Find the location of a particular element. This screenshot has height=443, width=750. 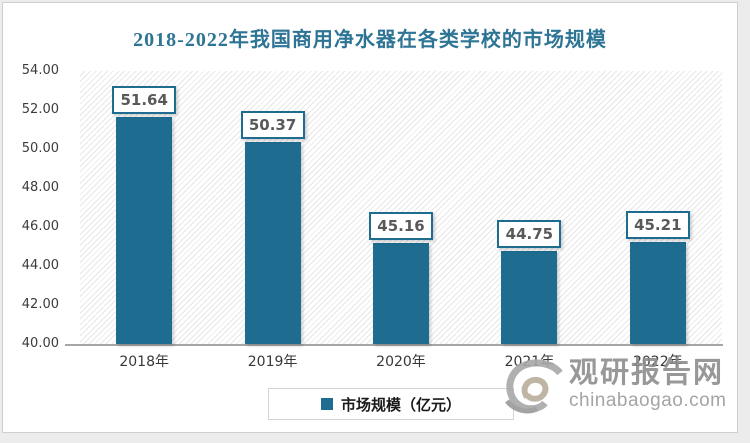

legend: 市场规模（亿元） is located at coordinates (391, 404).